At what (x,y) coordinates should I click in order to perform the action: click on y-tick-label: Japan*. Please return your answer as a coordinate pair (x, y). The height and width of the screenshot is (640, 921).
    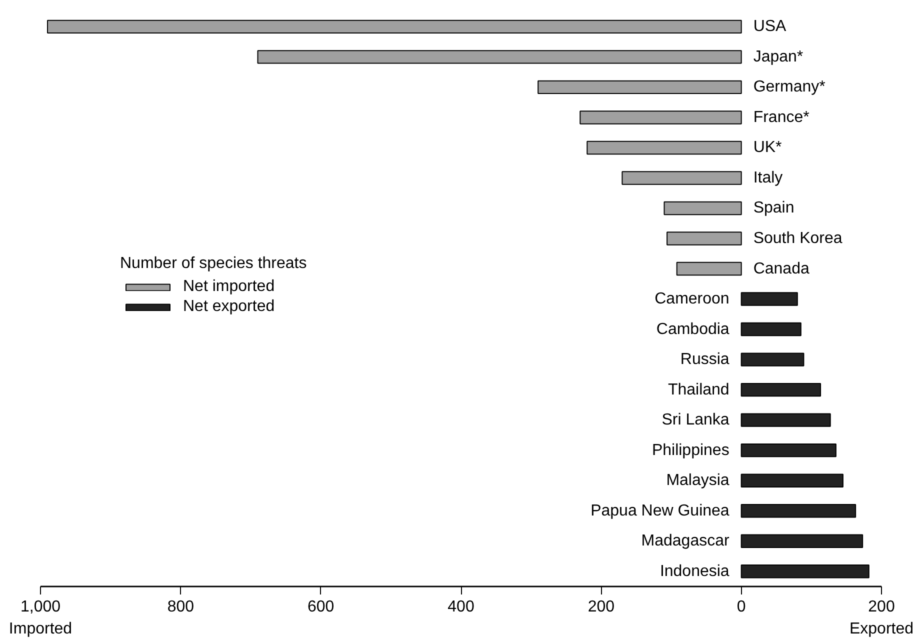
    Looking at the image, I should click on (778, 57).